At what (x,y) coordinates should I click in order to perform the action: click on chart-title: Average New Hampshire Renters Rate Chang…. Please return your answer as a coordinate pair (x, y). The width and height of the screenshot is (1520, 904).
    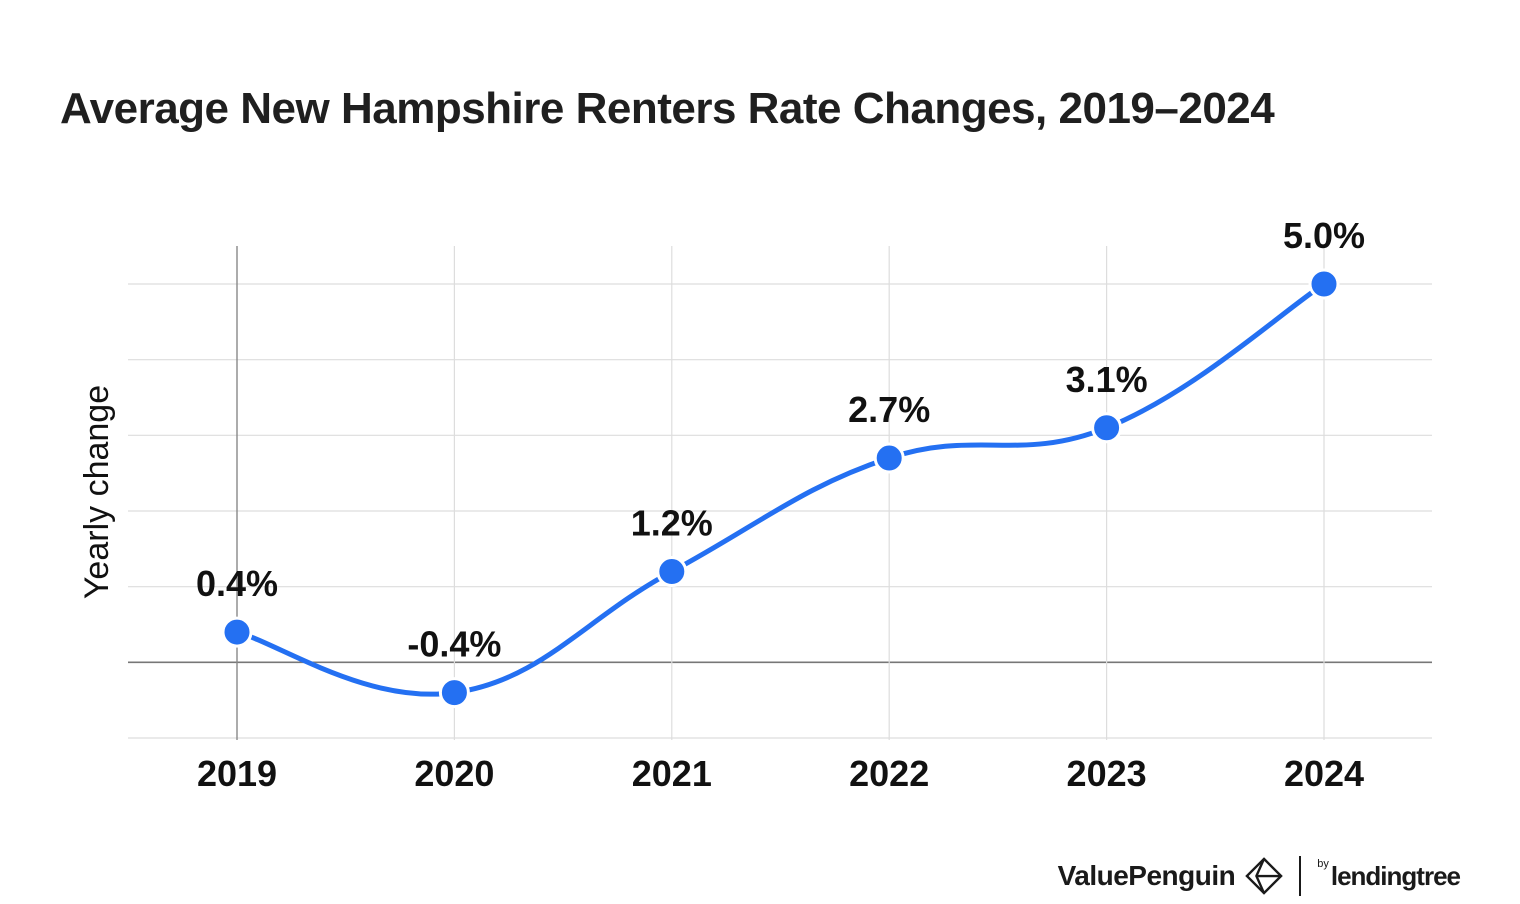
    Looking at the image, I should click on (667, 108).